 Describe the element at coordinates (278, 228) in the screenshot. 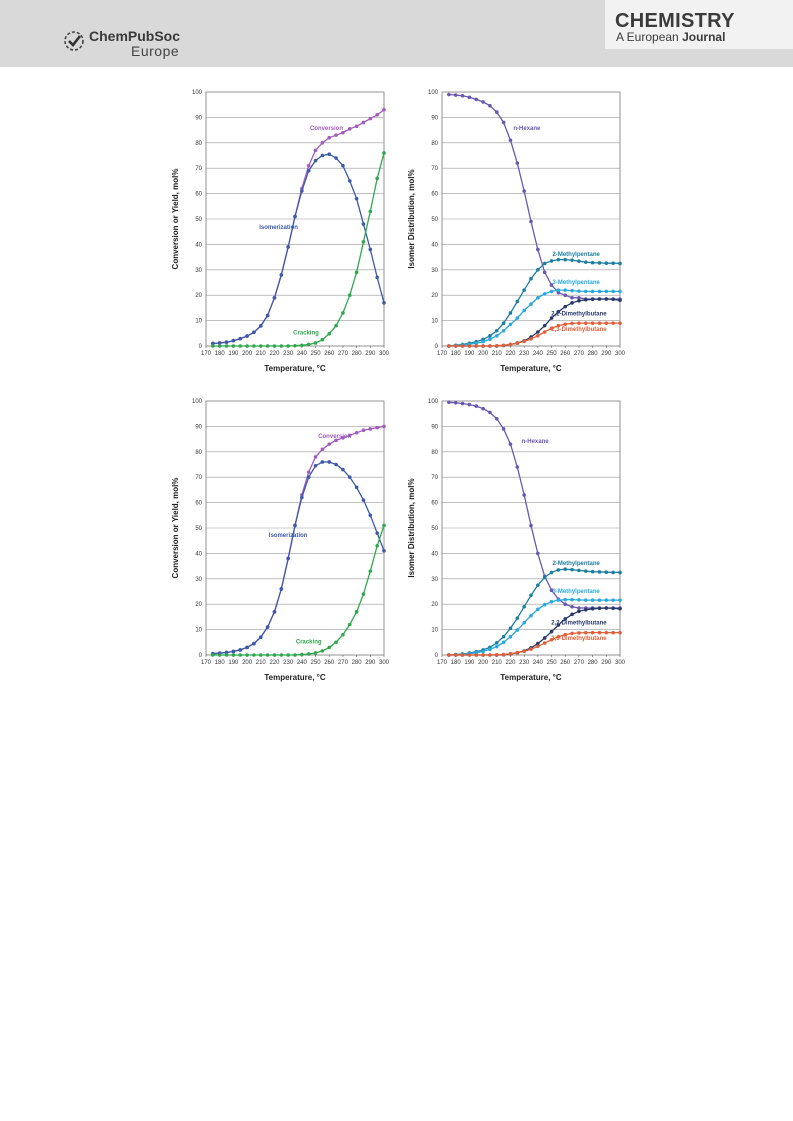

I see `series-label-isomerization: Isomerization` at that location.